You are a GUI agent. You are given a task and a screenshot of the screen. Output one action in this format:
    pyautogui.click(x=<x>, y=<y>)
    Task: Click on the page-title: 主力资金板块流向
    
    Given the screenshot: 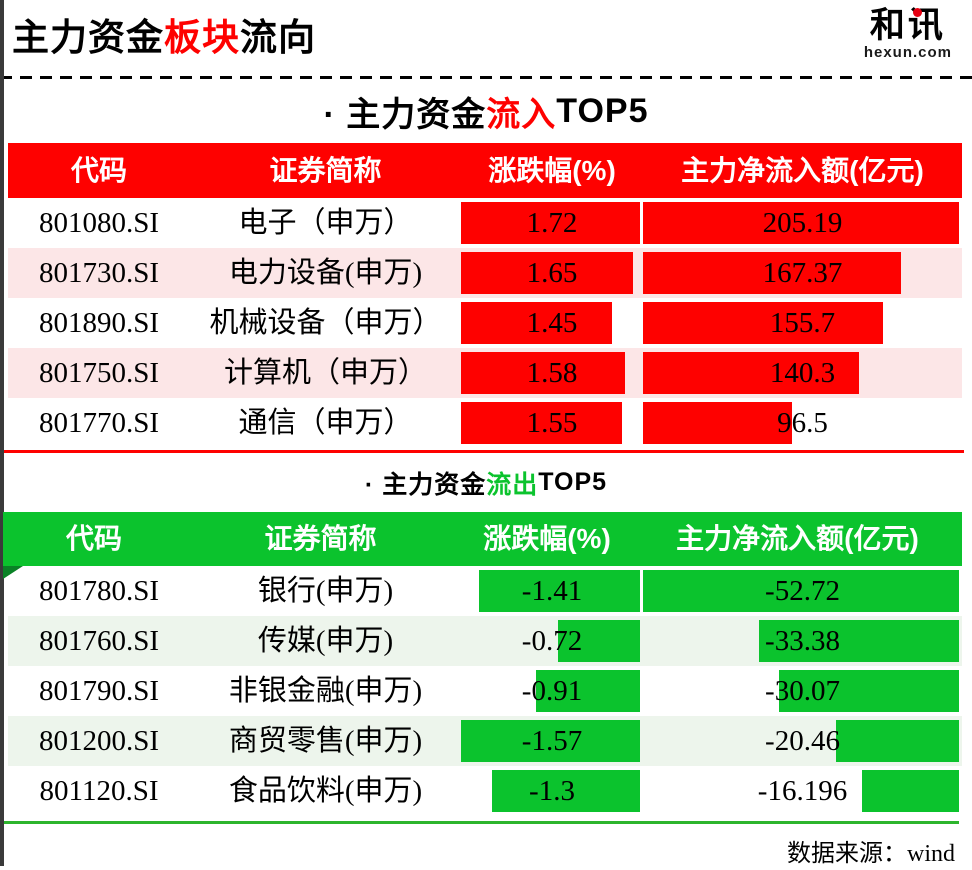 What is the action you would take?
    pyautogui.click(x=492, y=30)
    